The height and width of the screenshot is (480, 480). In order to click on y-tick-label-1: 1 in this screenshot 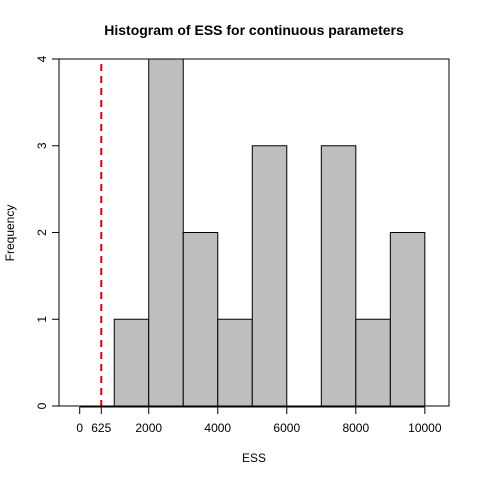, I will do `click(42, 319)`.